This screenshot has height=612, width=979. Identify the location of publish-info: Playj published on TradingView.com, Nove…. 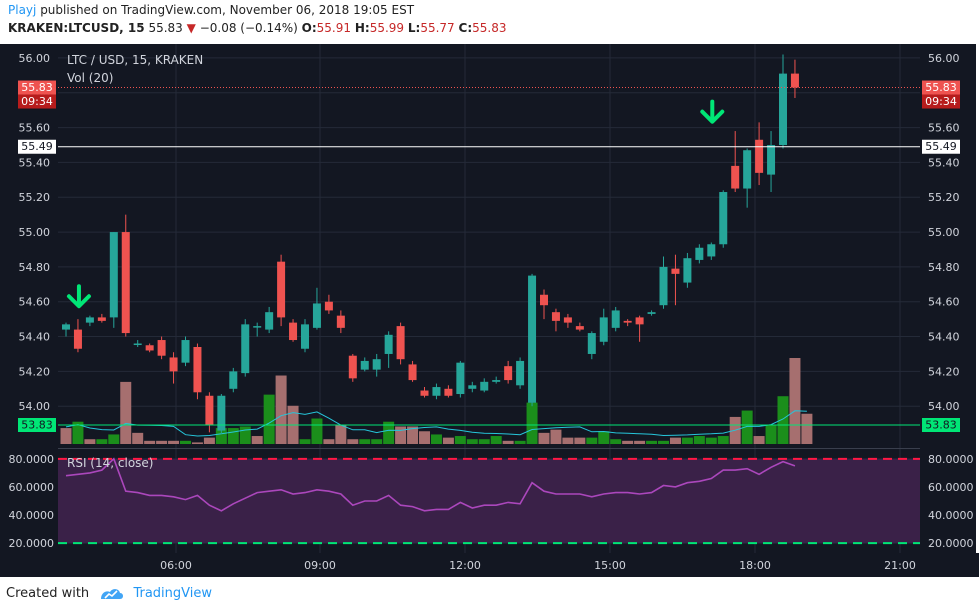
(211, 10).